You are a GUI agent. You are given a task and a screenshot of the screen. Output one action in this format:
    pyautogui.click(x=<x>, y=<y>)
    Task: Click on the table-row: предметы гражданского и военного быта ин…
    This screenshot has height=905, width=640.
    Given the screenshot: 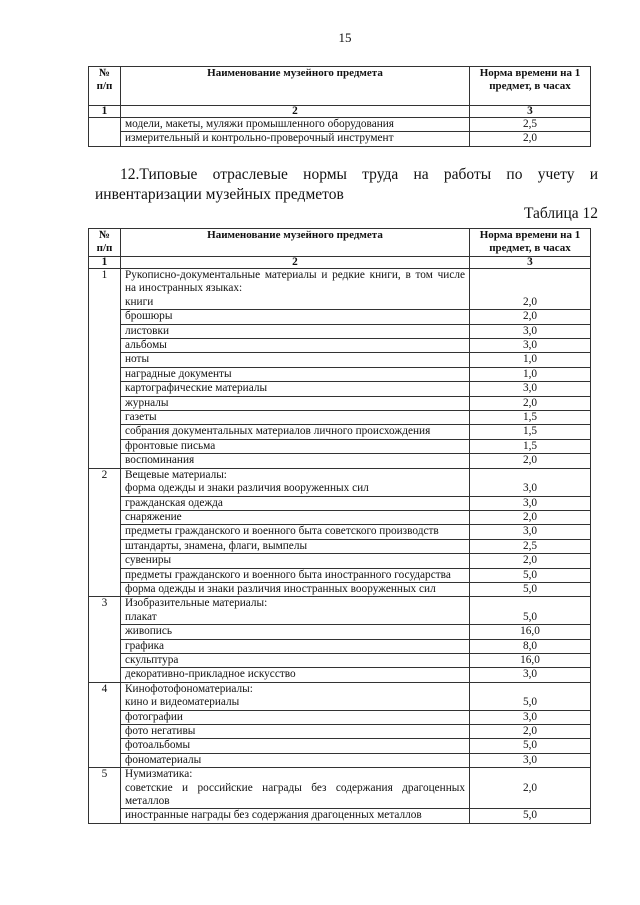 What is the action you would take?
    pyautogui.click(x=340, y=575)
    